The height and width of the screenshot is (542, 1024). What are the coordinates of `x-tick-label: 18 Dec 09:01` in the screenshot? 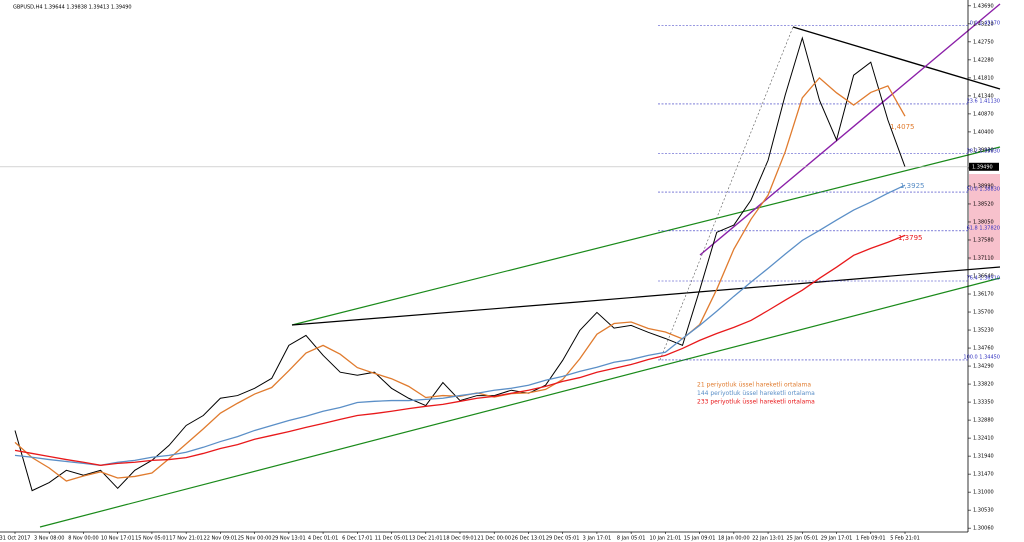 It's located at (460, 539).